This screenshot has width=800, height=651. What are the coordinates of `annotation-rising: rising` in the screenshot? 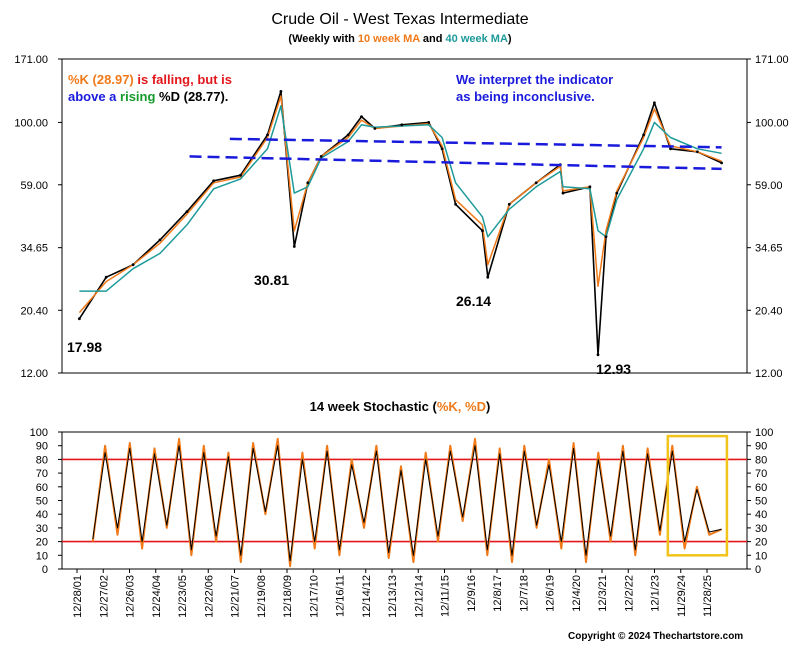 It's located at (138, 96).